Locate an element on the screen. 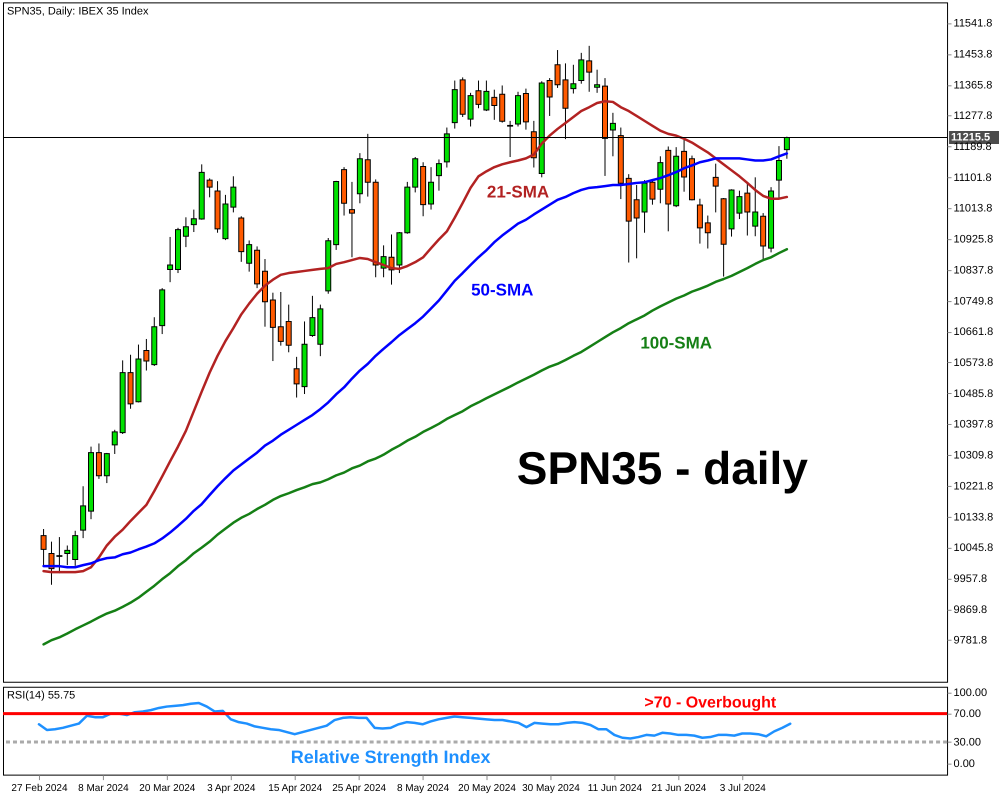  x-tick-label: 3 Jul 2024 is located at coordinates (743, 788).